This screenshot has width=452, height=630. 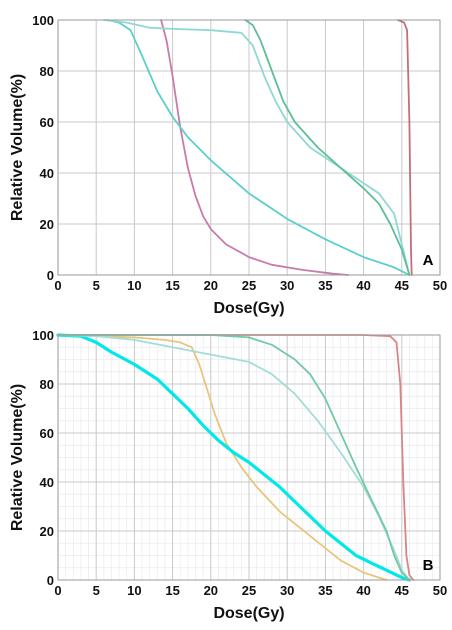 I want to click on panel-label: A, so click(x=428, y=260).